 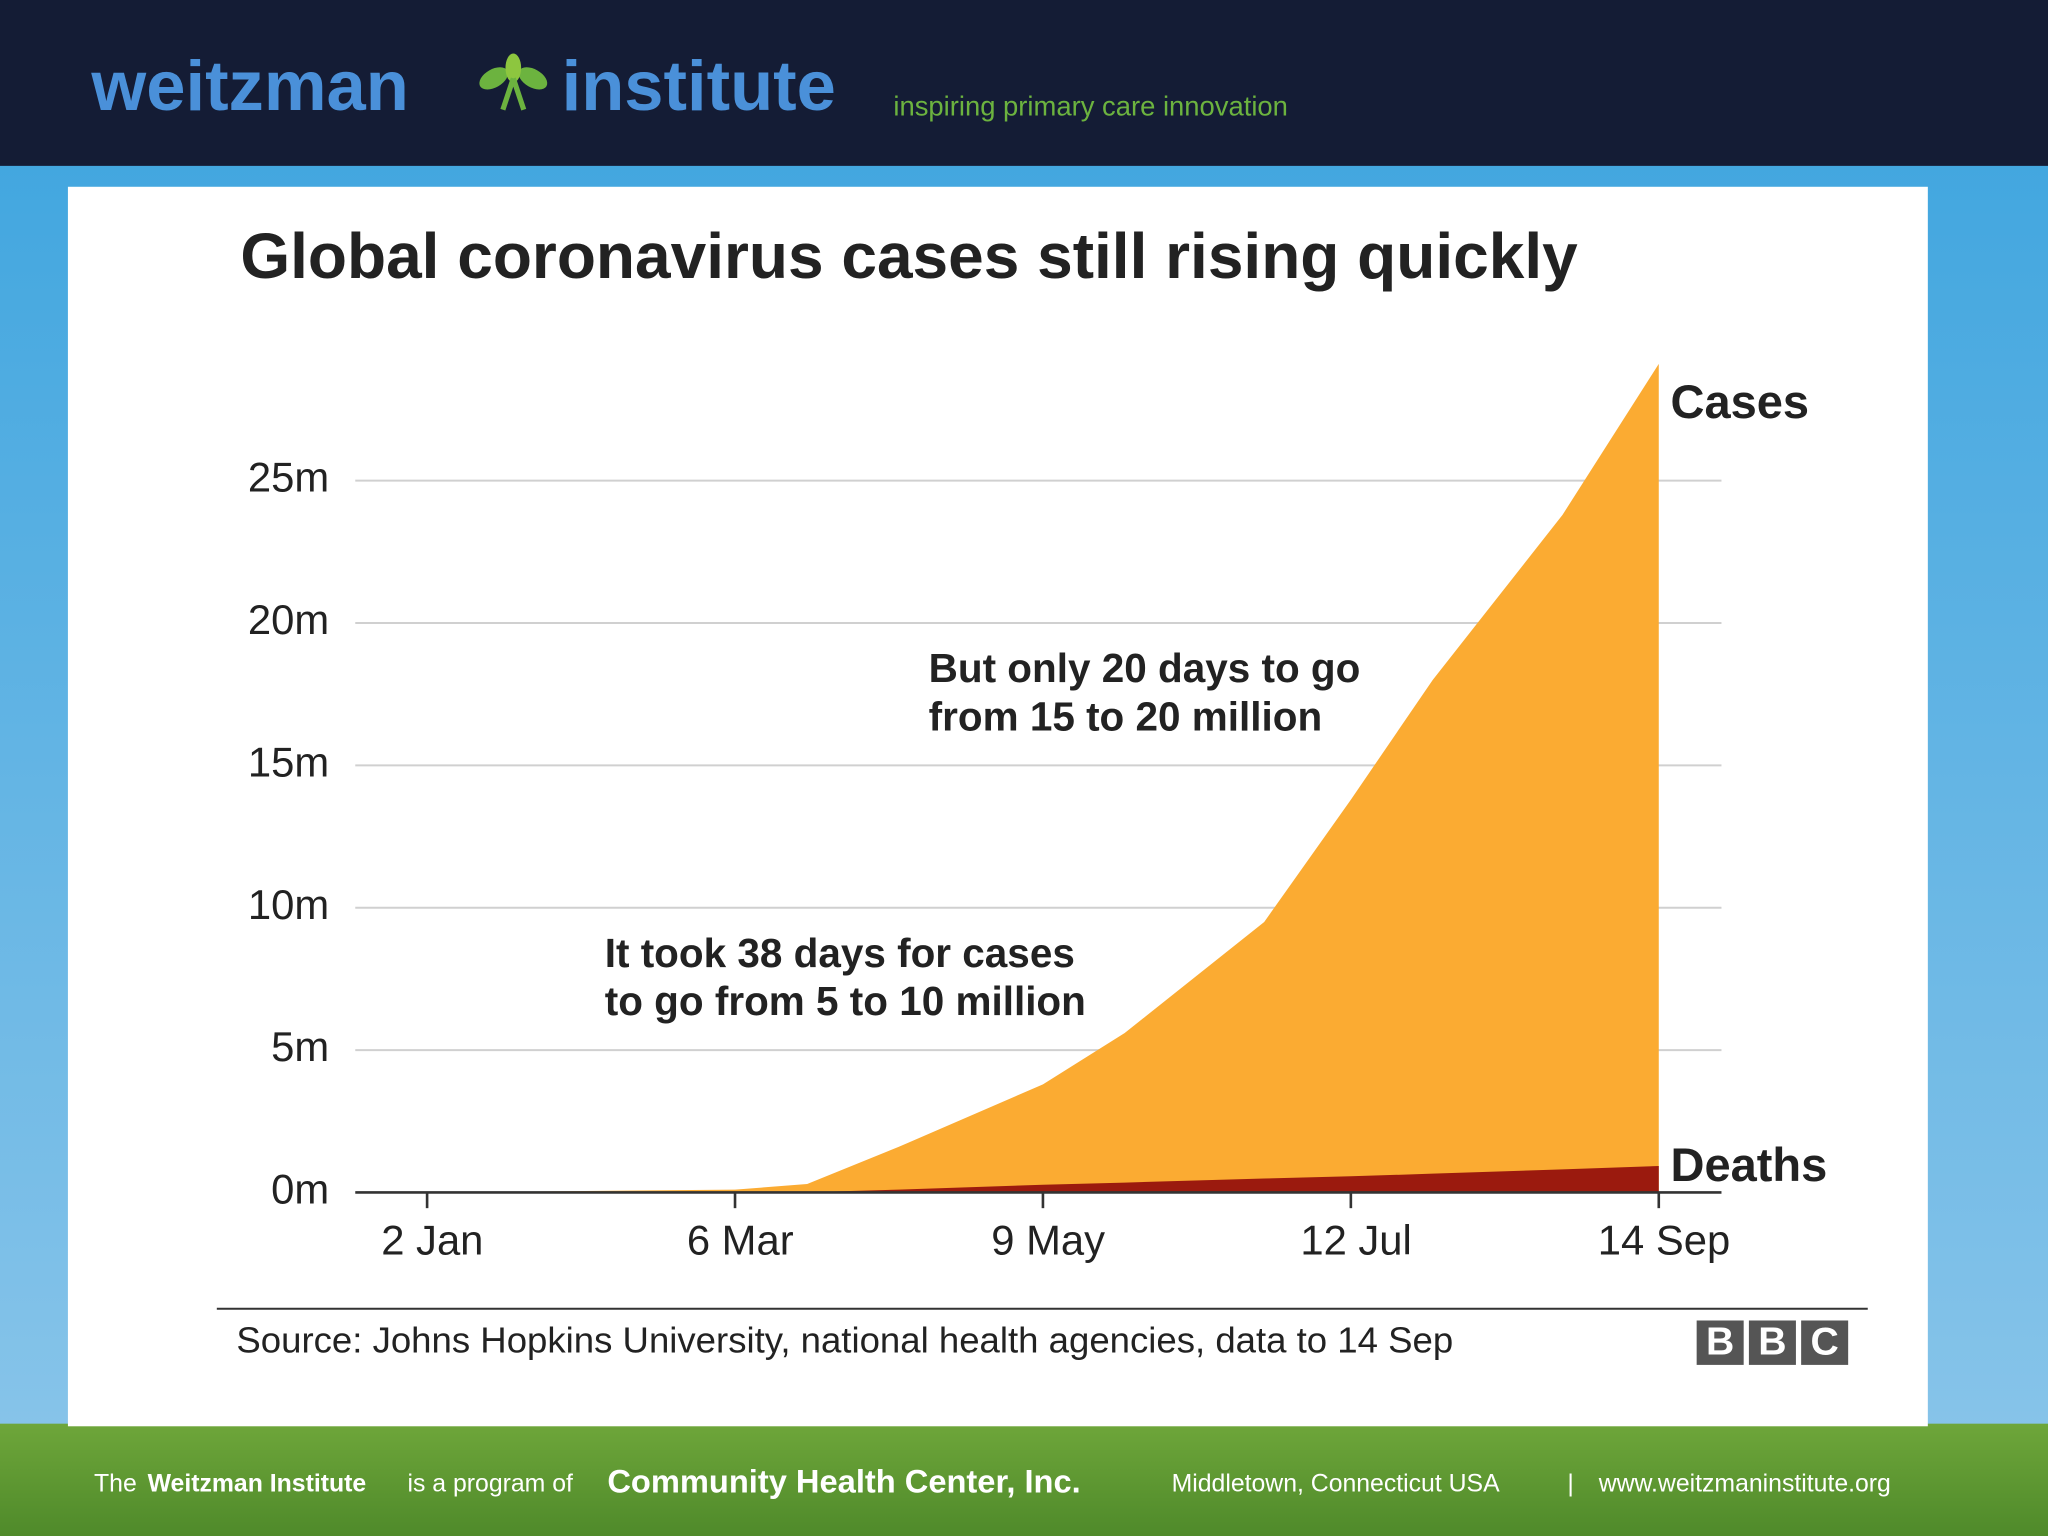 What do you see at coordinates (1090, 106) in the screenshot?
I see `tagline: inspiring primary care innovation` at bounding box center [1090, 106].